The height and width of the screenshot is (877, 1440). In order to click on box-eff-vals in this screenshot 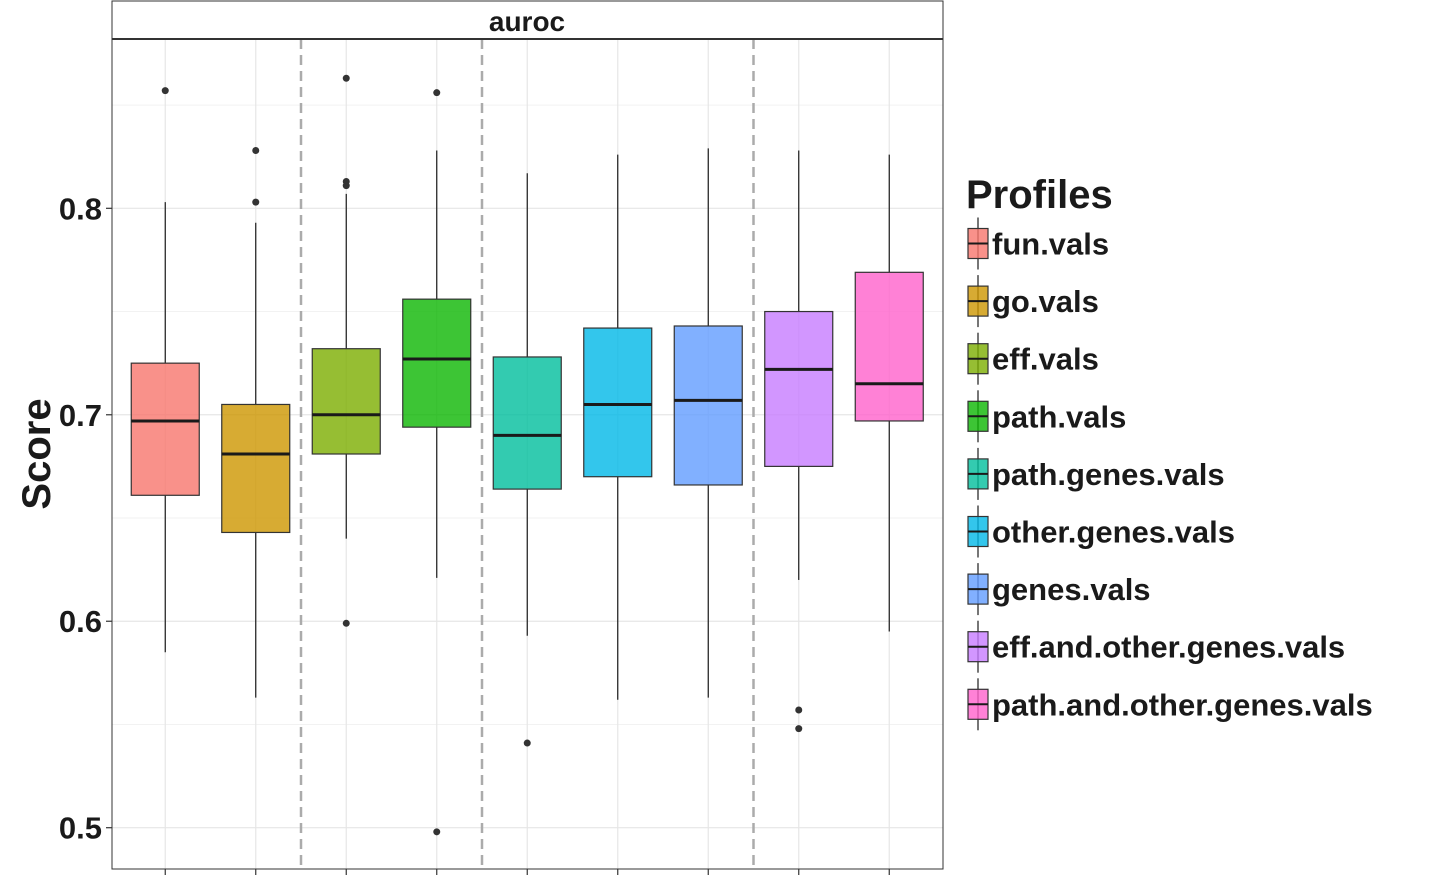, I will do `click(346, 350)`.